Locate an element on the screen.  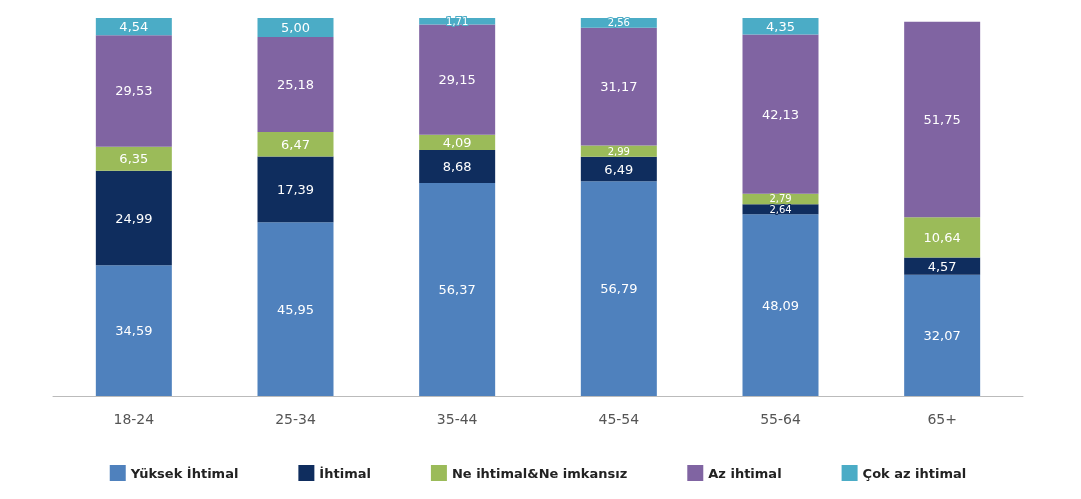
data-label: 4,57 is located at coordinates (942, 266).